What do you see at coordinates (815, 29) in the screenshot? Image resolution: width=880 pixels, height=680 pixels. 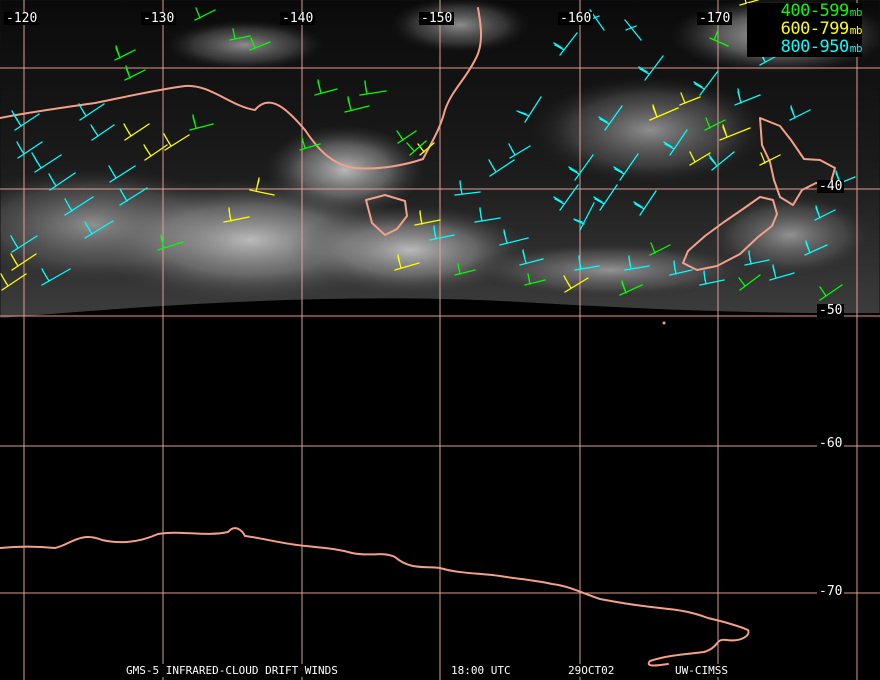 I see `legend-range-600-799: 600-799` at bounding box center [815, 29].